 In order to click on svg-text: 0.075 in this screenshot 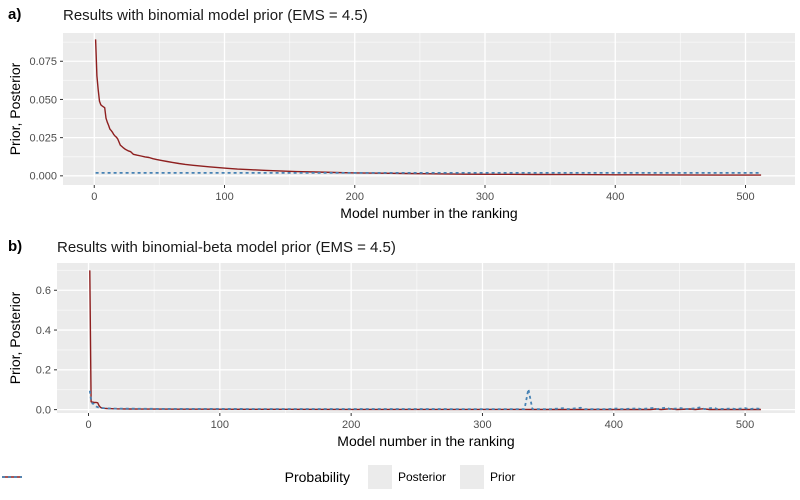, I will do `click(43, 62)`.